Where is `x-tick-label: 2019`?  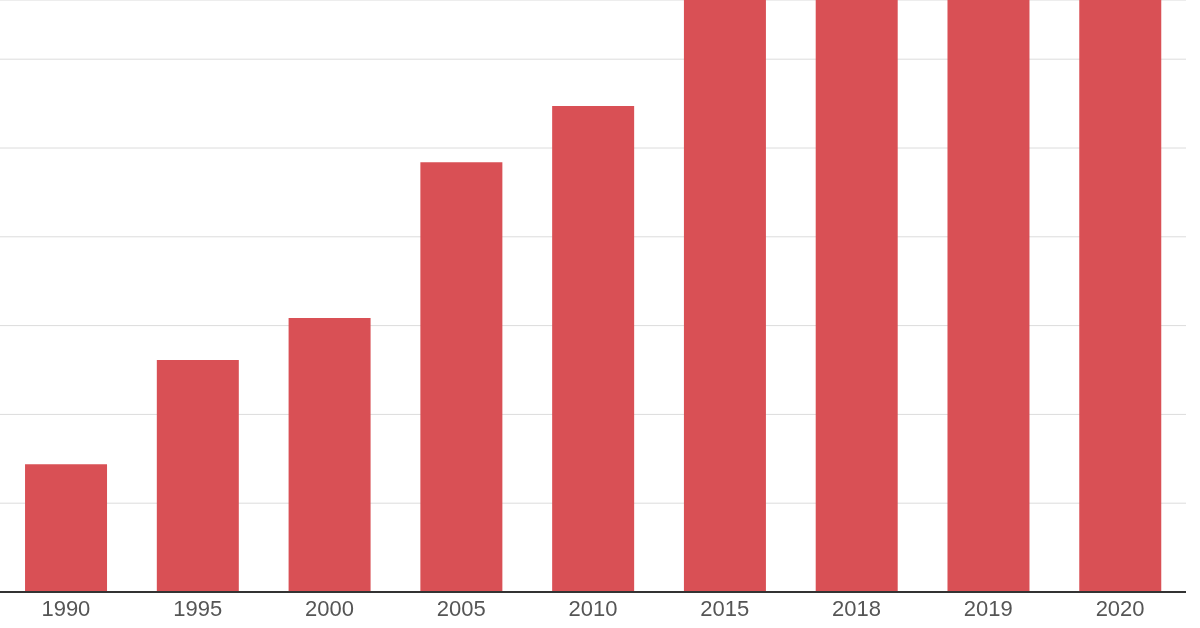
x-tick-label: 2019 is located at coordinates (988, 608).